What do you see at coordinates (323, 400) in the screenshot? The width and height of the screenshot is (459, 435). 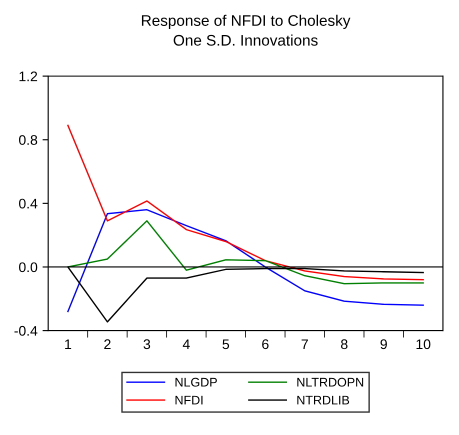 I see `legend-label: NTRDLIB` at bounding box center [323, 400].